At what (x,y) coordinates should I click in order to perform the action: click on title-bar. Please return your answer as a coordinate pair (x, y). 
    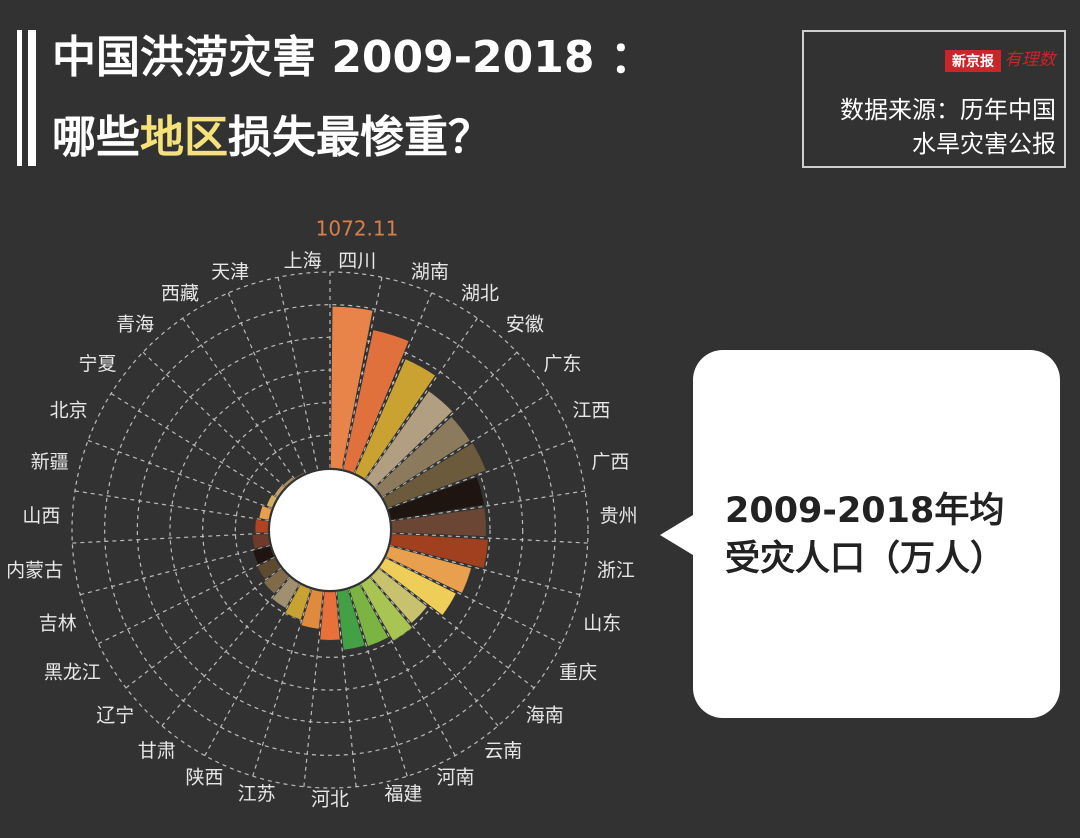
    Looking at the image, I should click on (32, 98).